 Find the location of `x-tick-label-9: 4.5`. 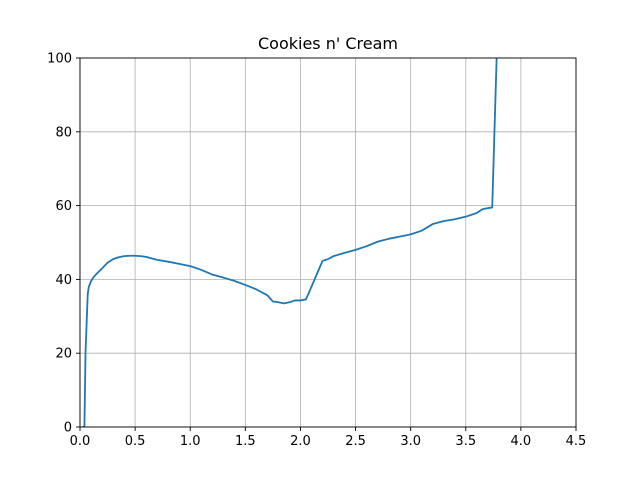

x-tick-label-9: 4.5 is located at coordinates (576, 441).